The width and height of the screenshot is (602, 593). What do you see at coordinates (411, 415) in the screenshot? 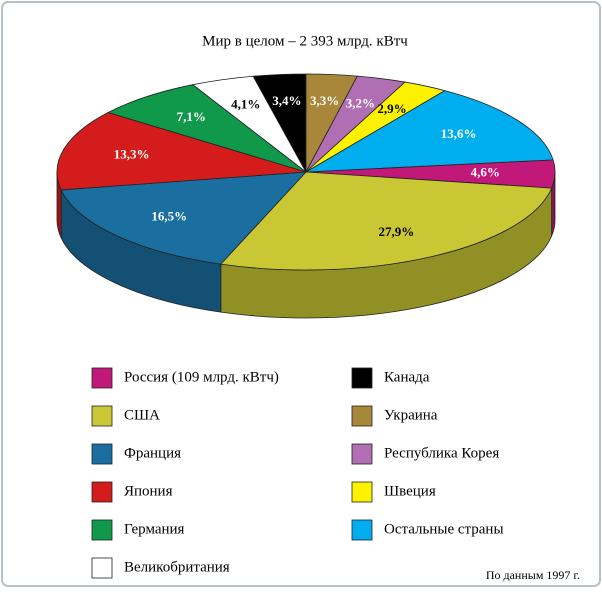
I see `legend-label: Украина` at bounding box center [411, 415].